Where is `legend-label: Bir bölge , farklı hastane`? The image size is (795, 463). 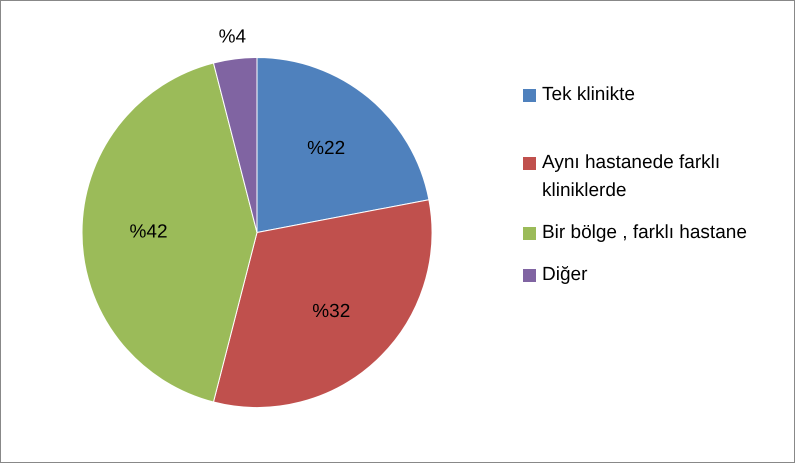 legend-label: Bir bölge , farklı hastane is located at coordinates (644, 233).